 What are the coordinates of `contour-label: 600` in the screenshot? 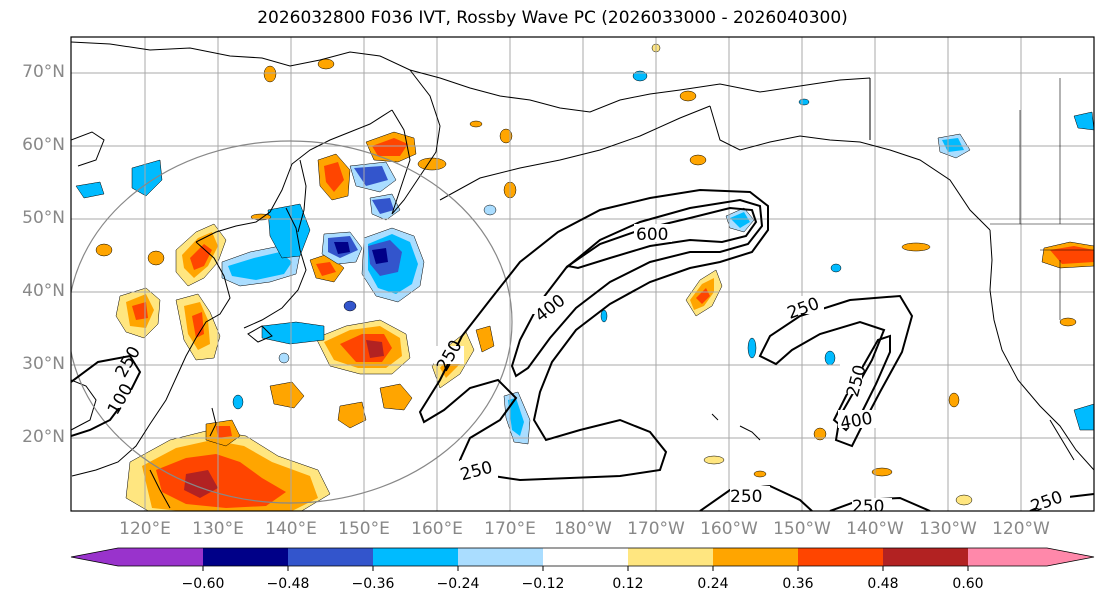 It's located at (652, 235).